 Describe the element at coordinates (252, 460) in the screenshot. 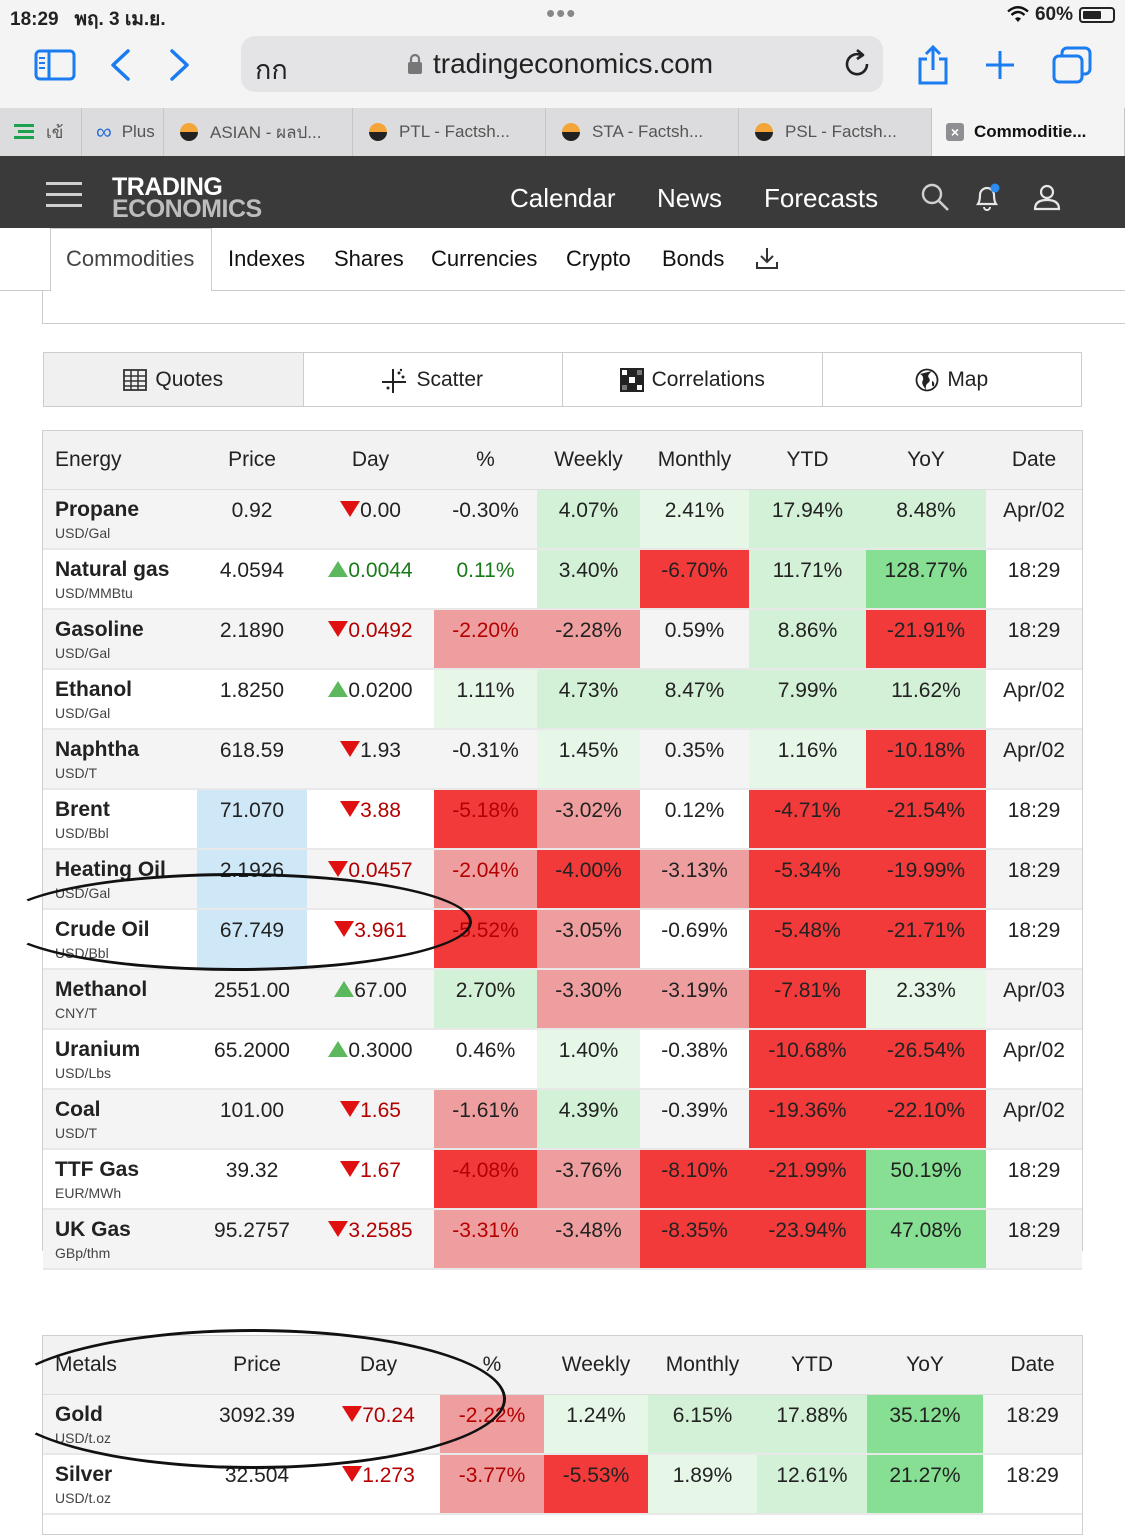

I see `energy-col-header: Price` at that location.